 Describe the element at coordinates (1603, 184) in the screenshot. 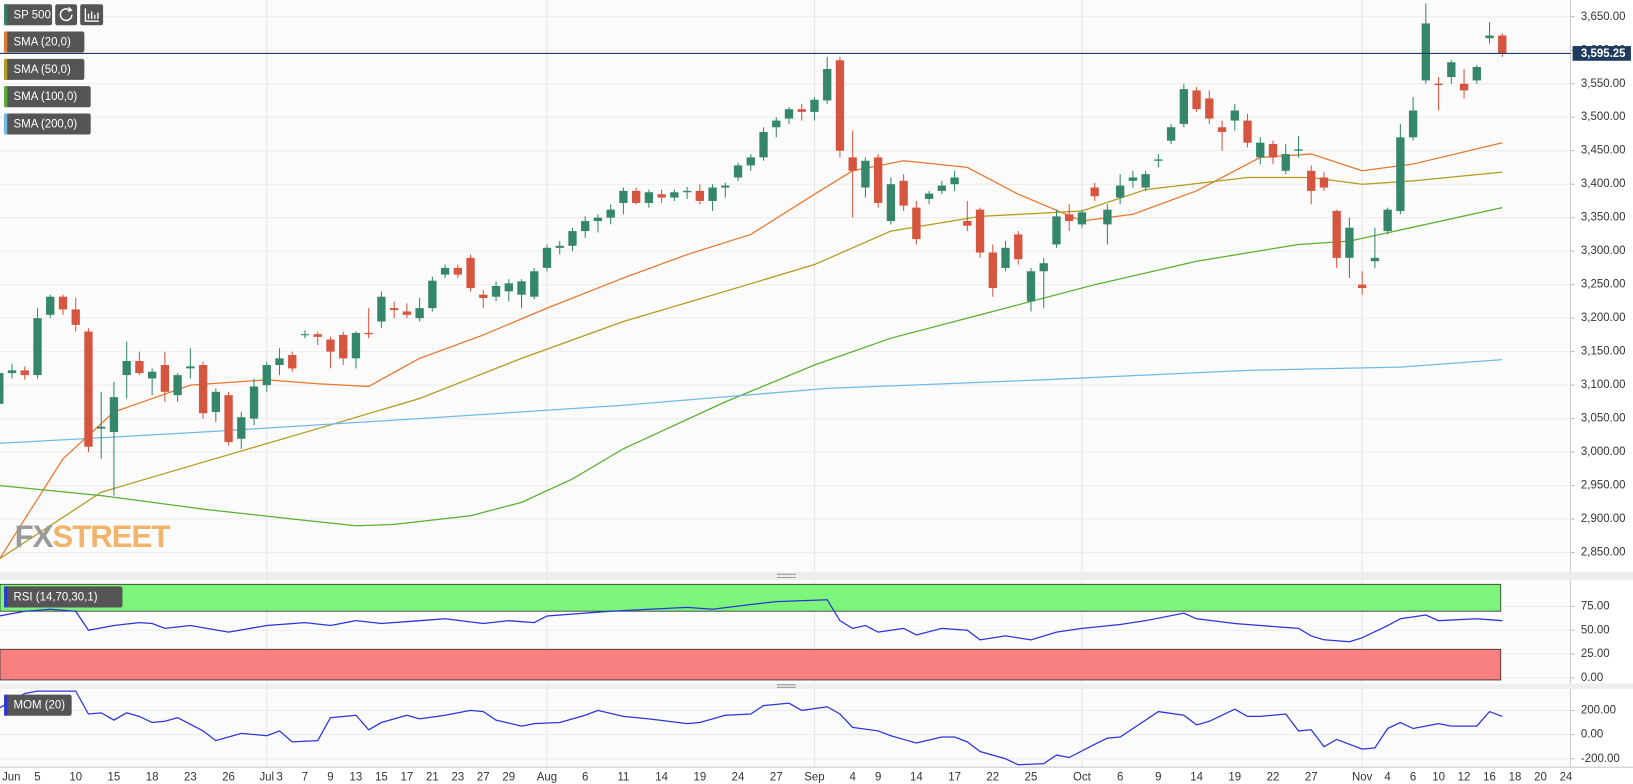

I see `y-tick-label: 3,400.00` at that location.